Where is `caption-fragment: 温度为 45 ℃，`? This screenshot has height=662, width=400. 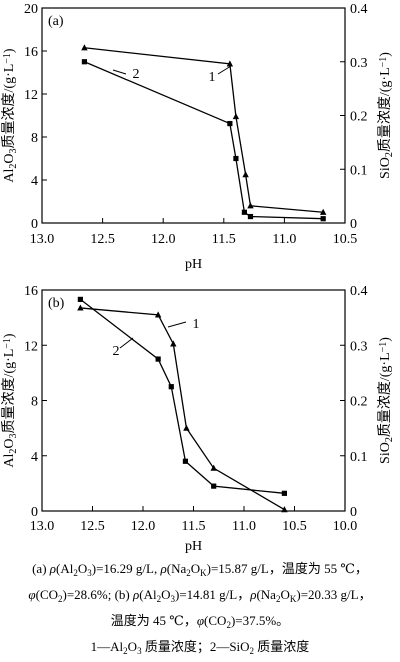
caption-fragment: 温度为 45 ℃， is located at coordinates (153, 620).